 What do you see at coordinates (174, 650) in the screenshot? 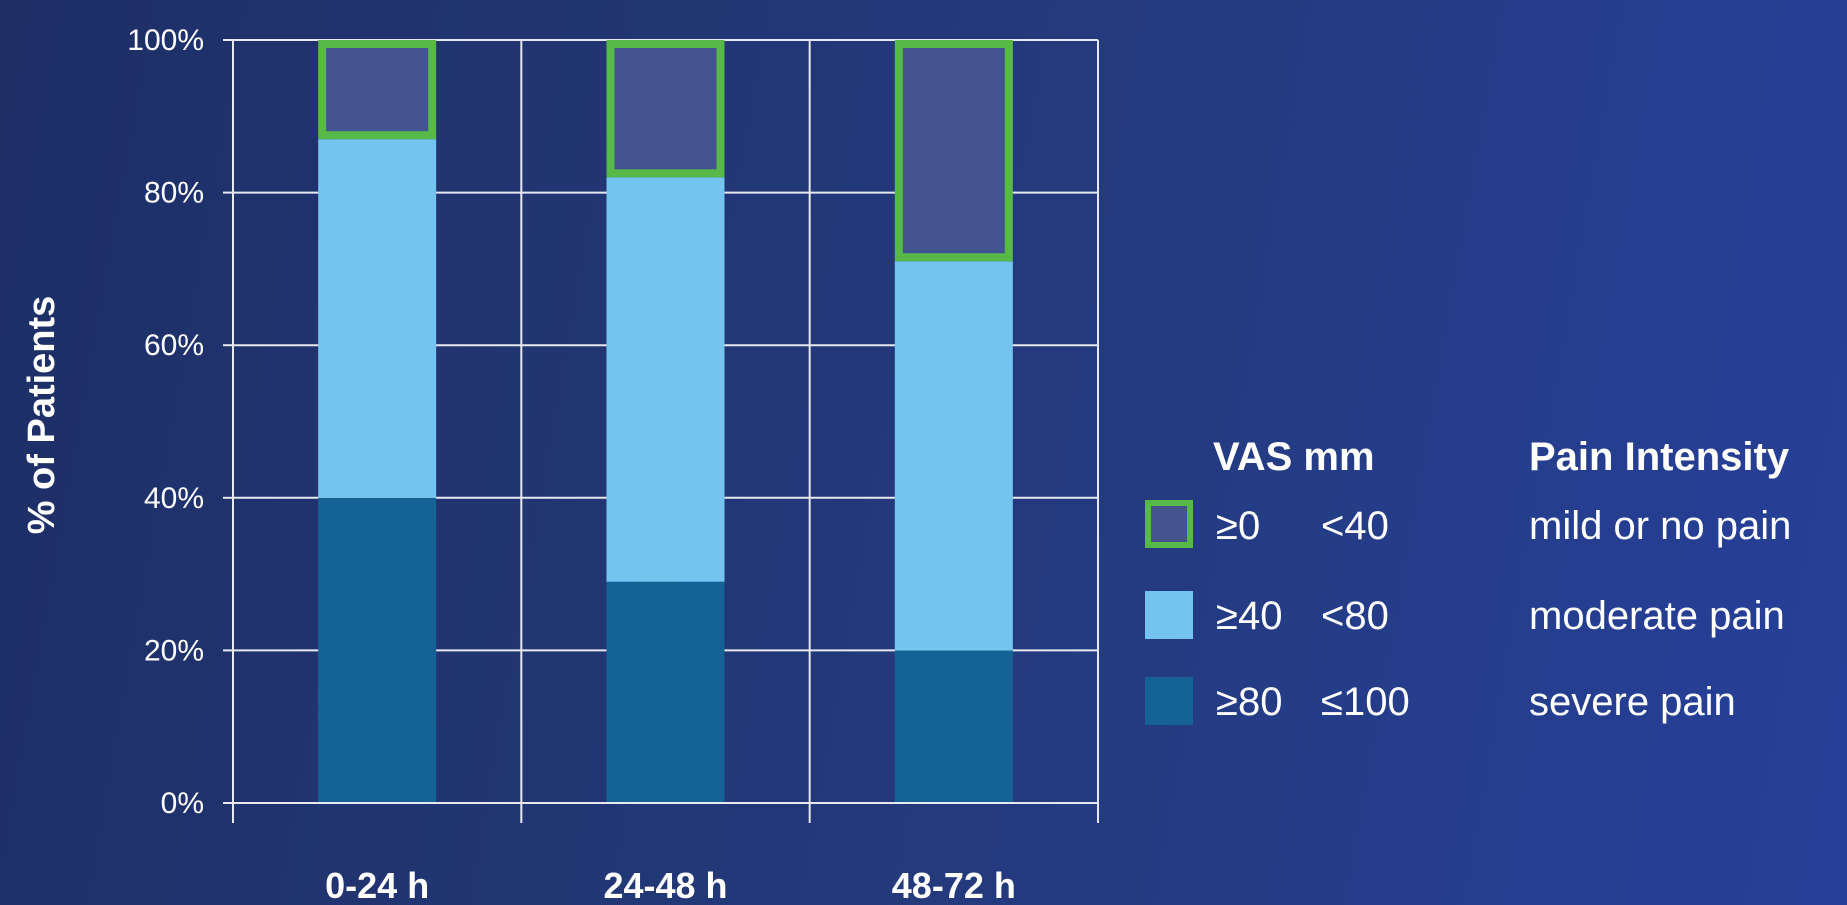
I see `y-tick-label-20: 20%` at bounding box center [174, 650].